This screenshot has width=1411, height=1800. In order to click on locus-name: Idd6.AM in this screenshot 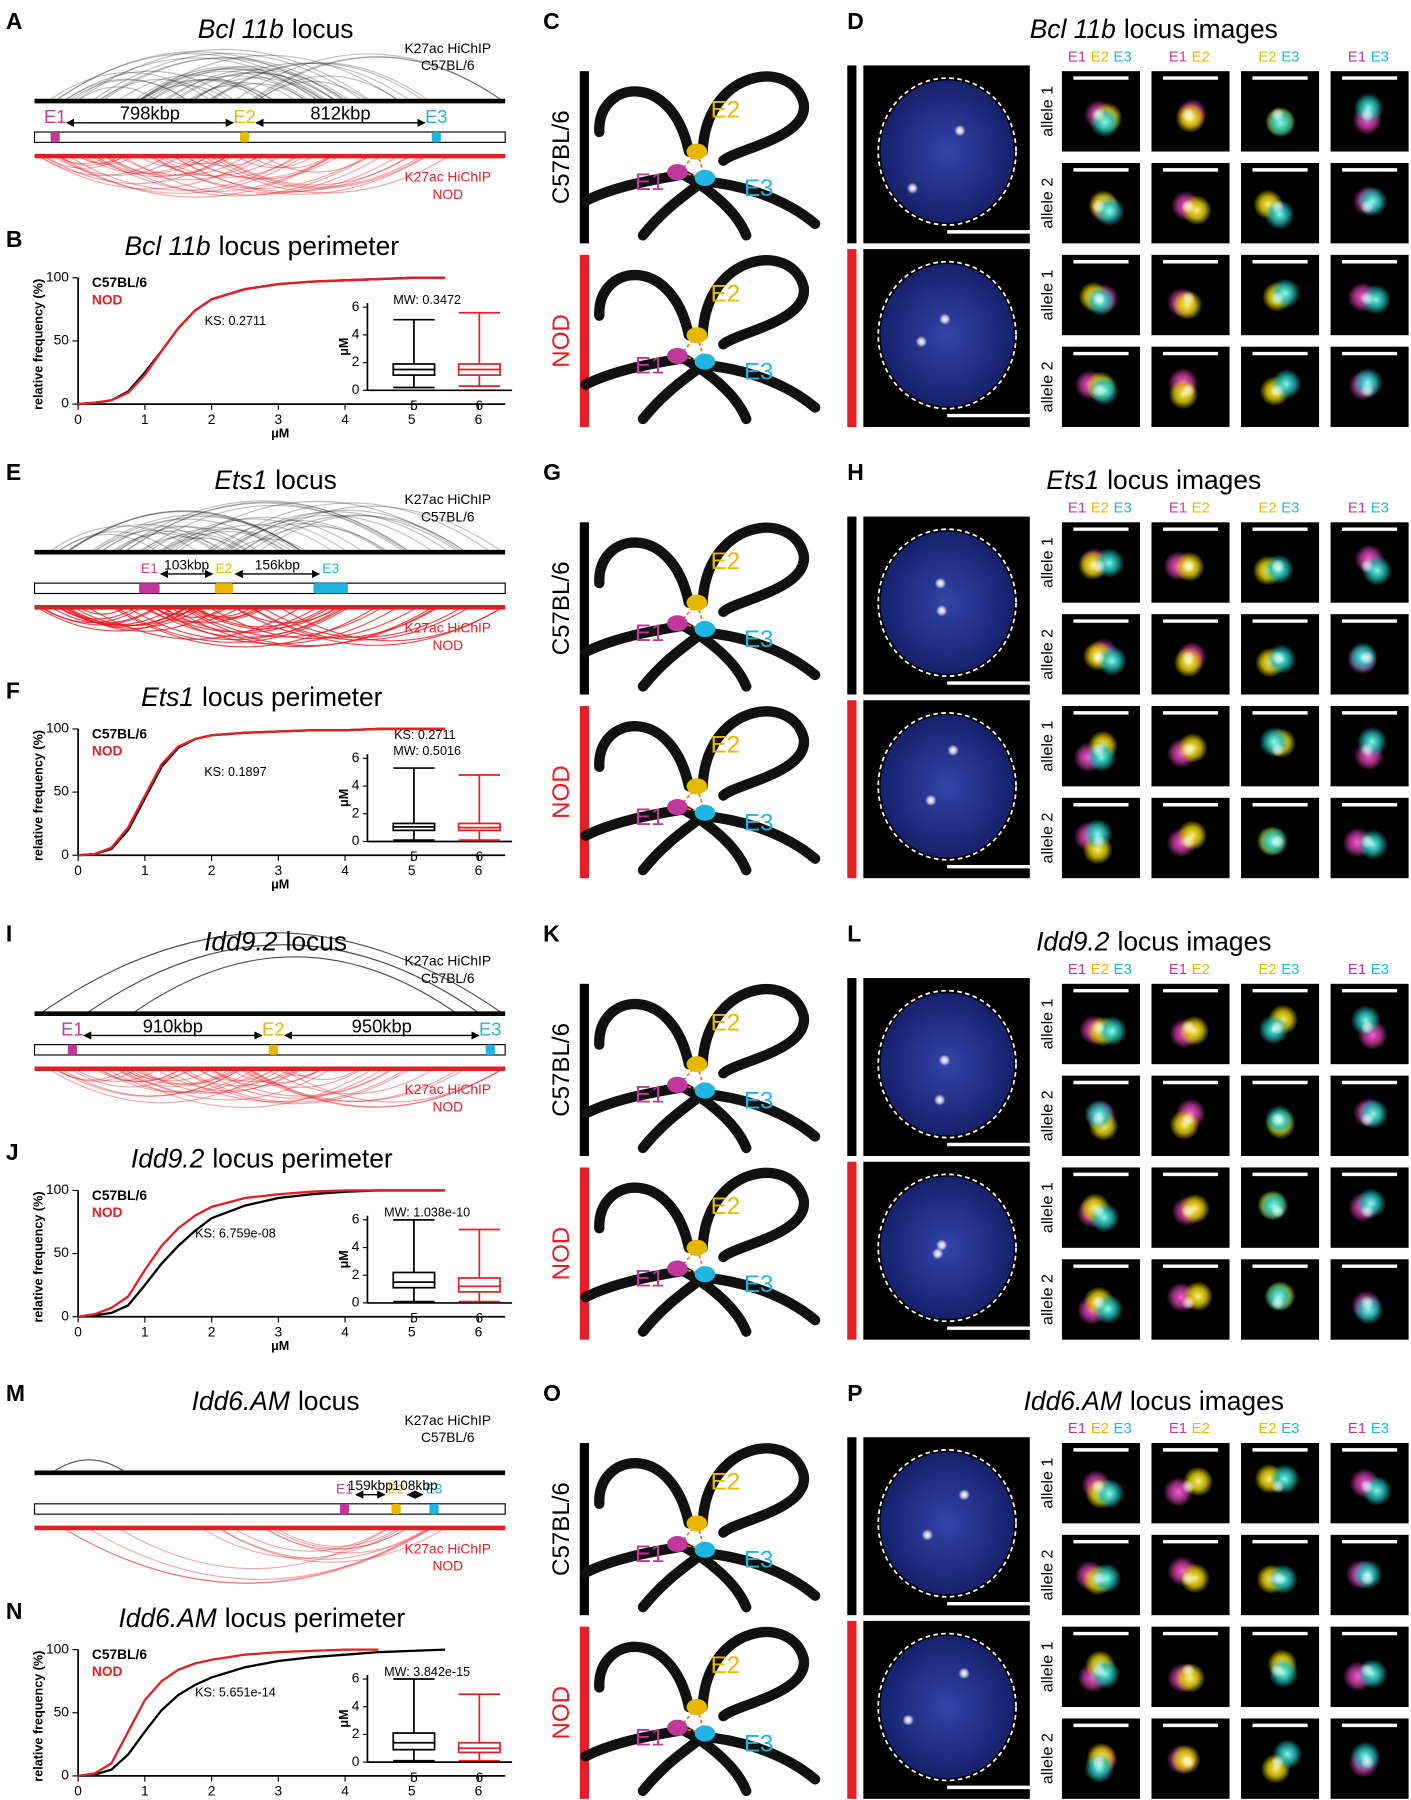, I will do `click(167, 1618)`.